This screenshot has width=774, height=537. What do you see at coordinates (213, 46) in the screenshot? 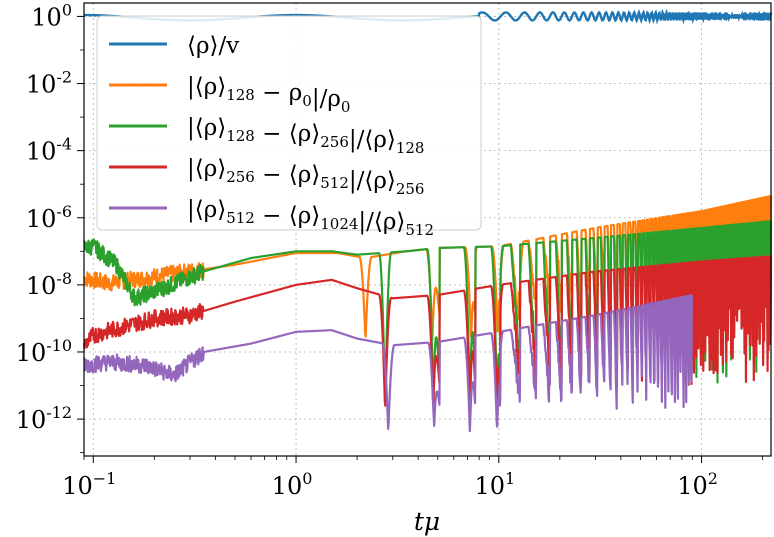
I see `legend-label-0: ⟨ρ⟩/v` at bounding box center [213, 46].